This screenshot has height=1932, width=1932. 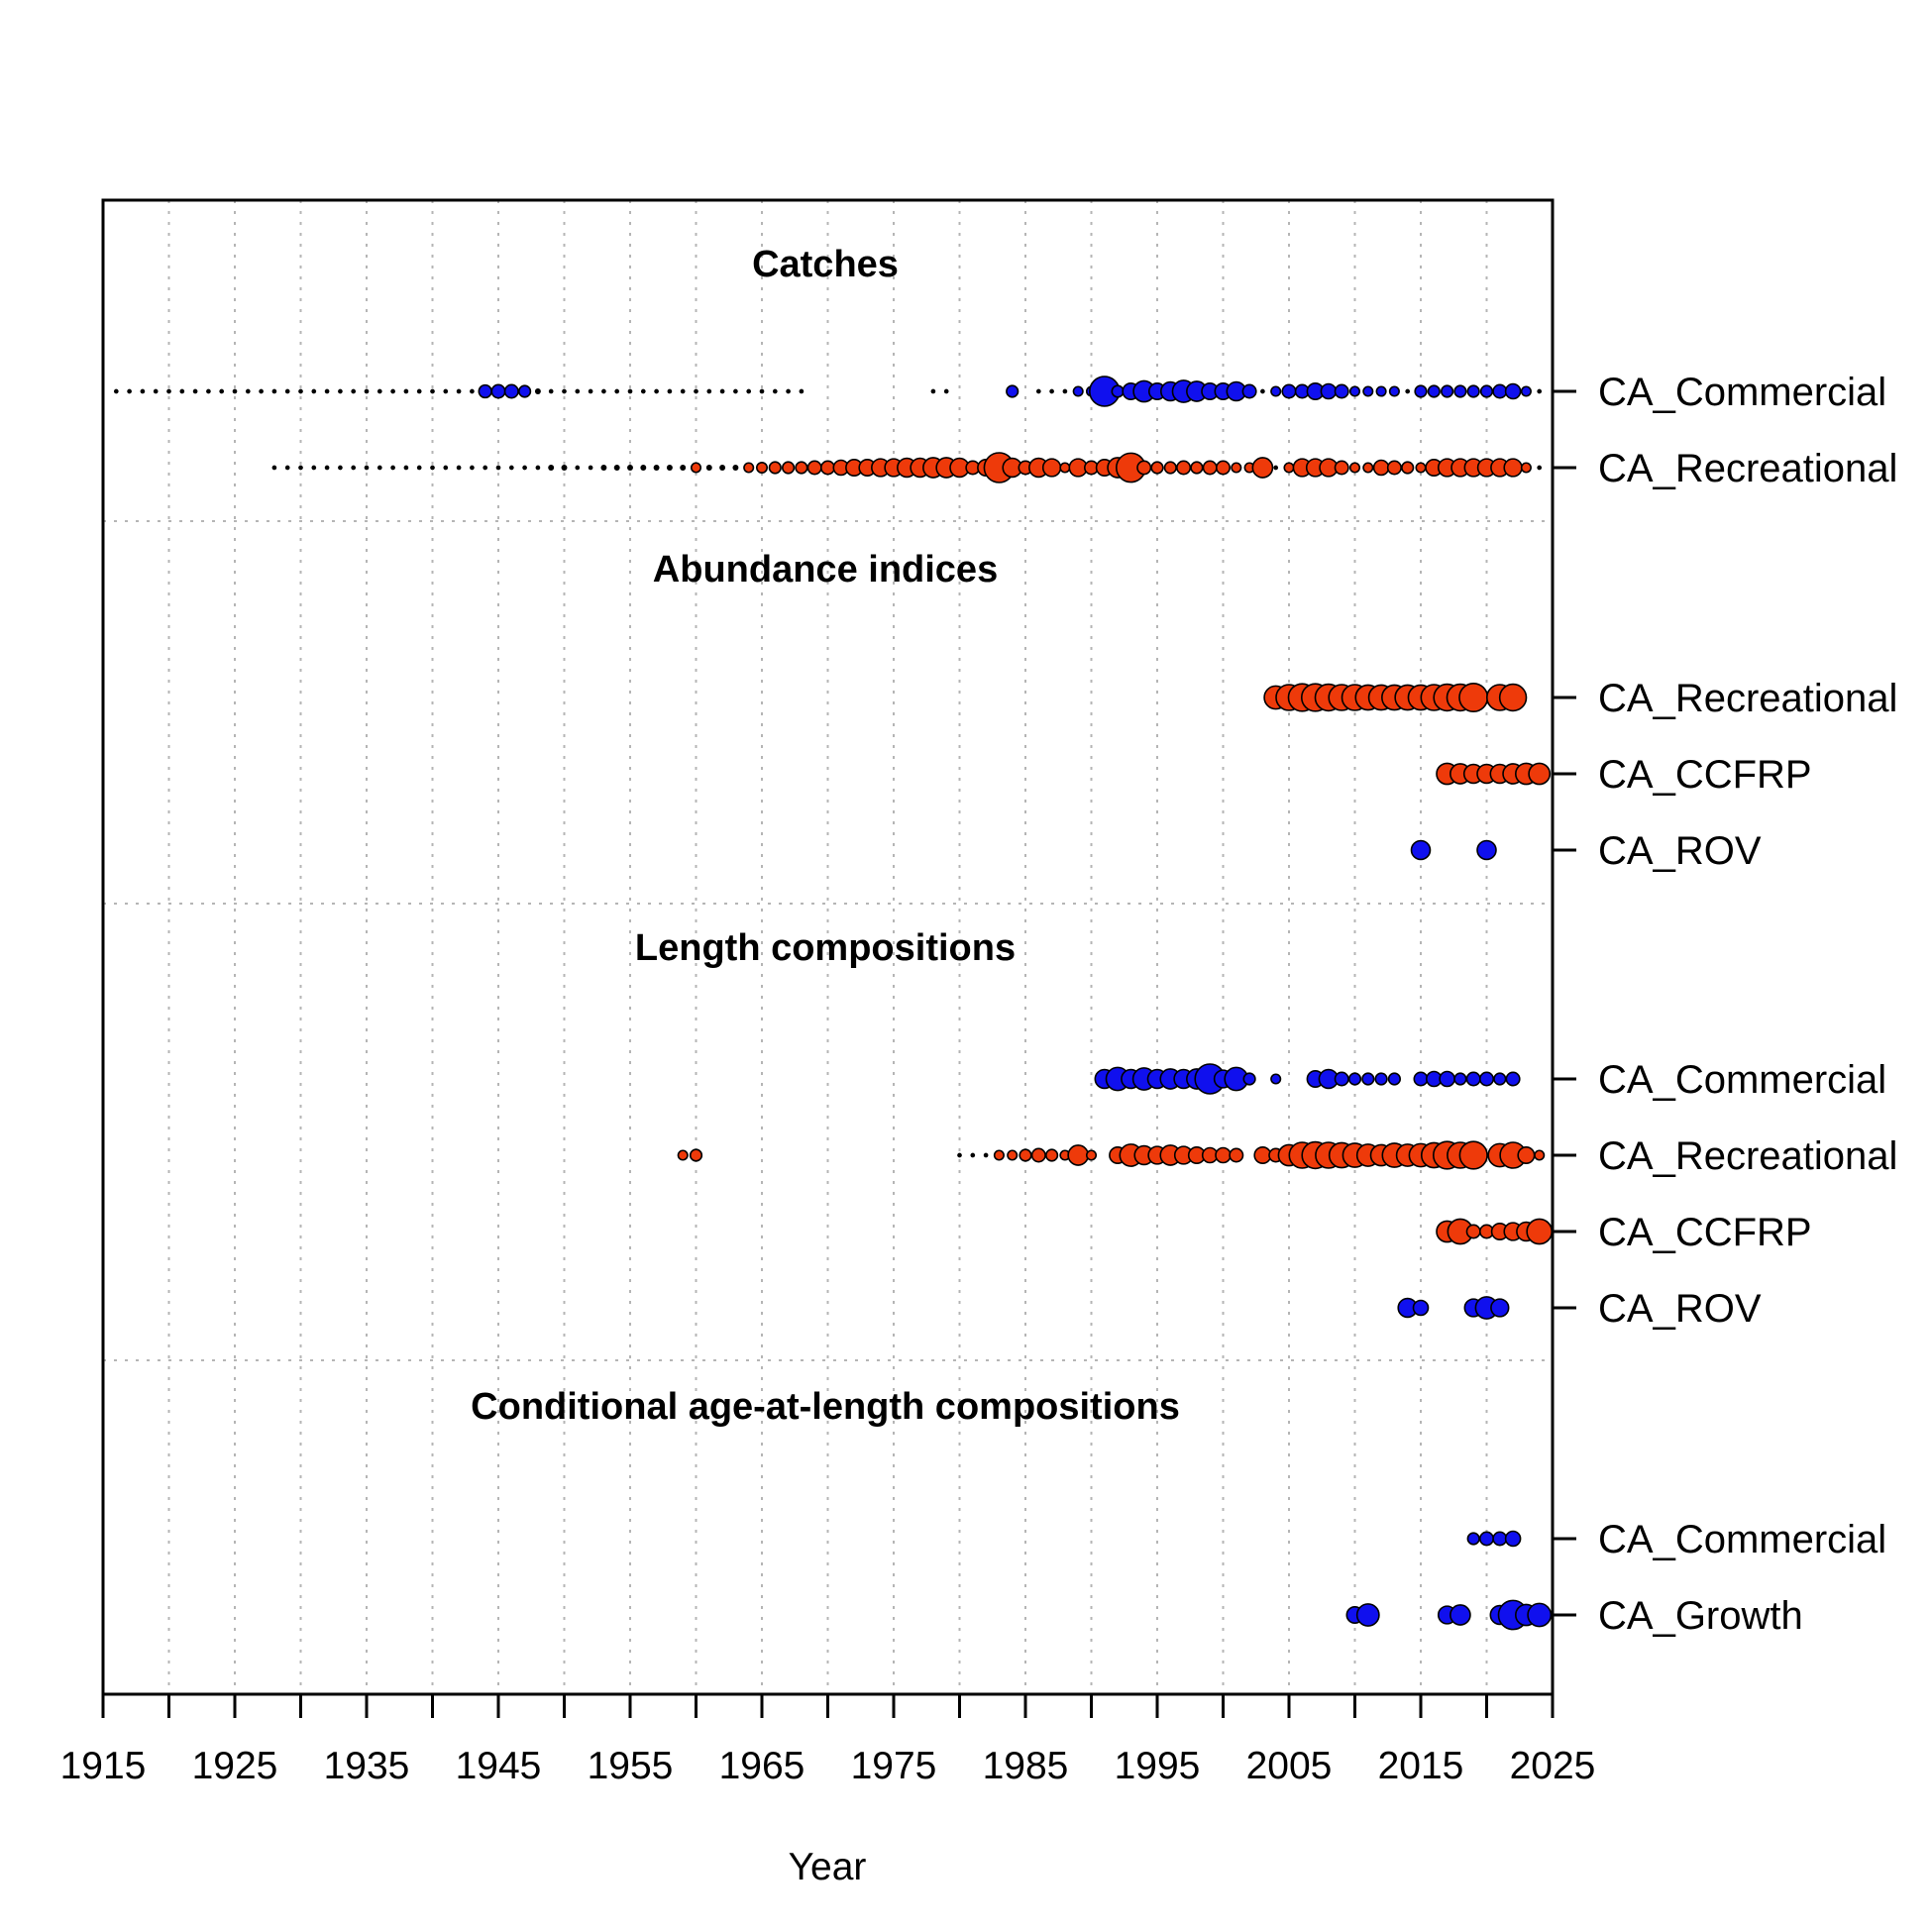 I want to click on row-label: CA_Commercial, so click(x=1742, y=393).